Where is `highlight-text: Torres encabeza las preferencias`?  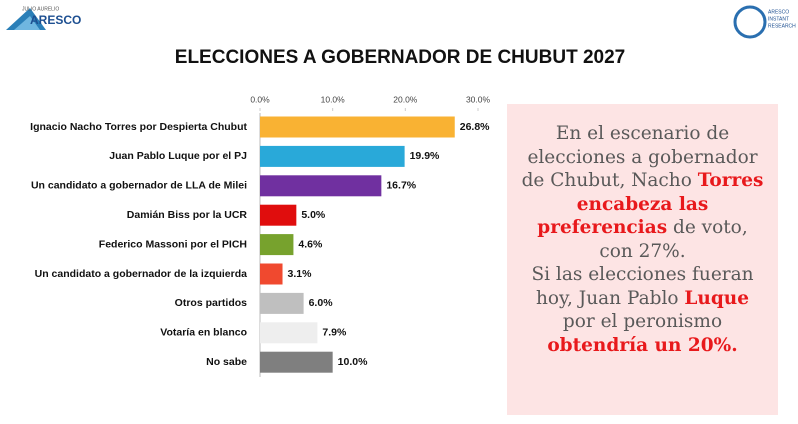 highlight-text: Torres encabeza las preferencias is located at coordinates (650, 204).